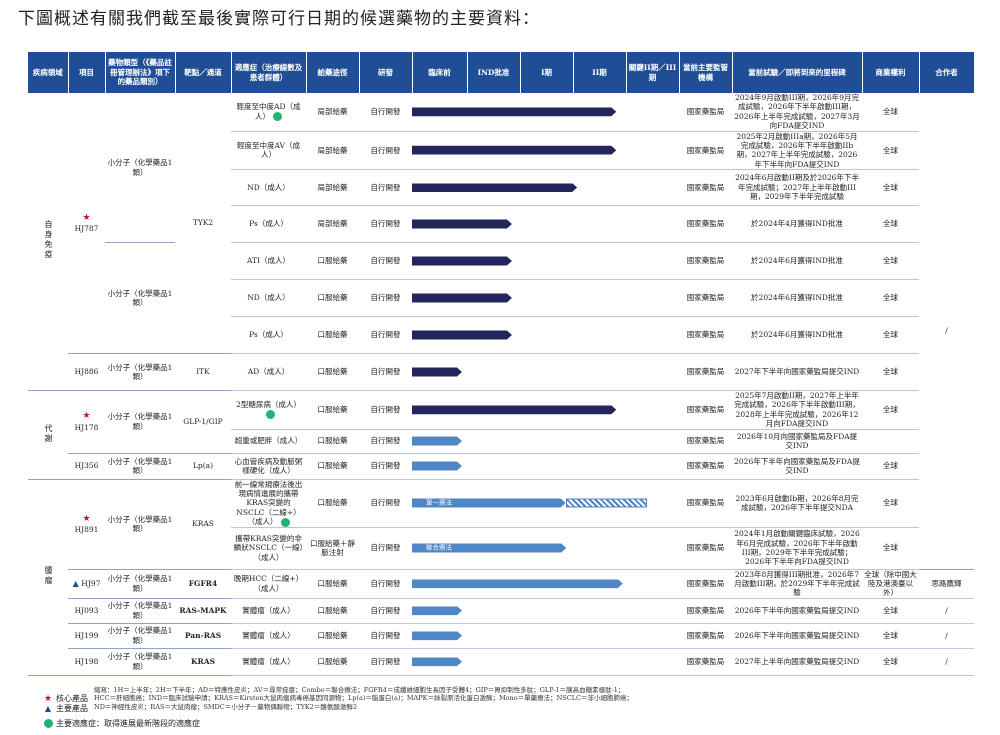  What do you see at coordinates (494, 72) in the screenshot?
I see `header-cell: IND批准` at bounding box center [494, 72].